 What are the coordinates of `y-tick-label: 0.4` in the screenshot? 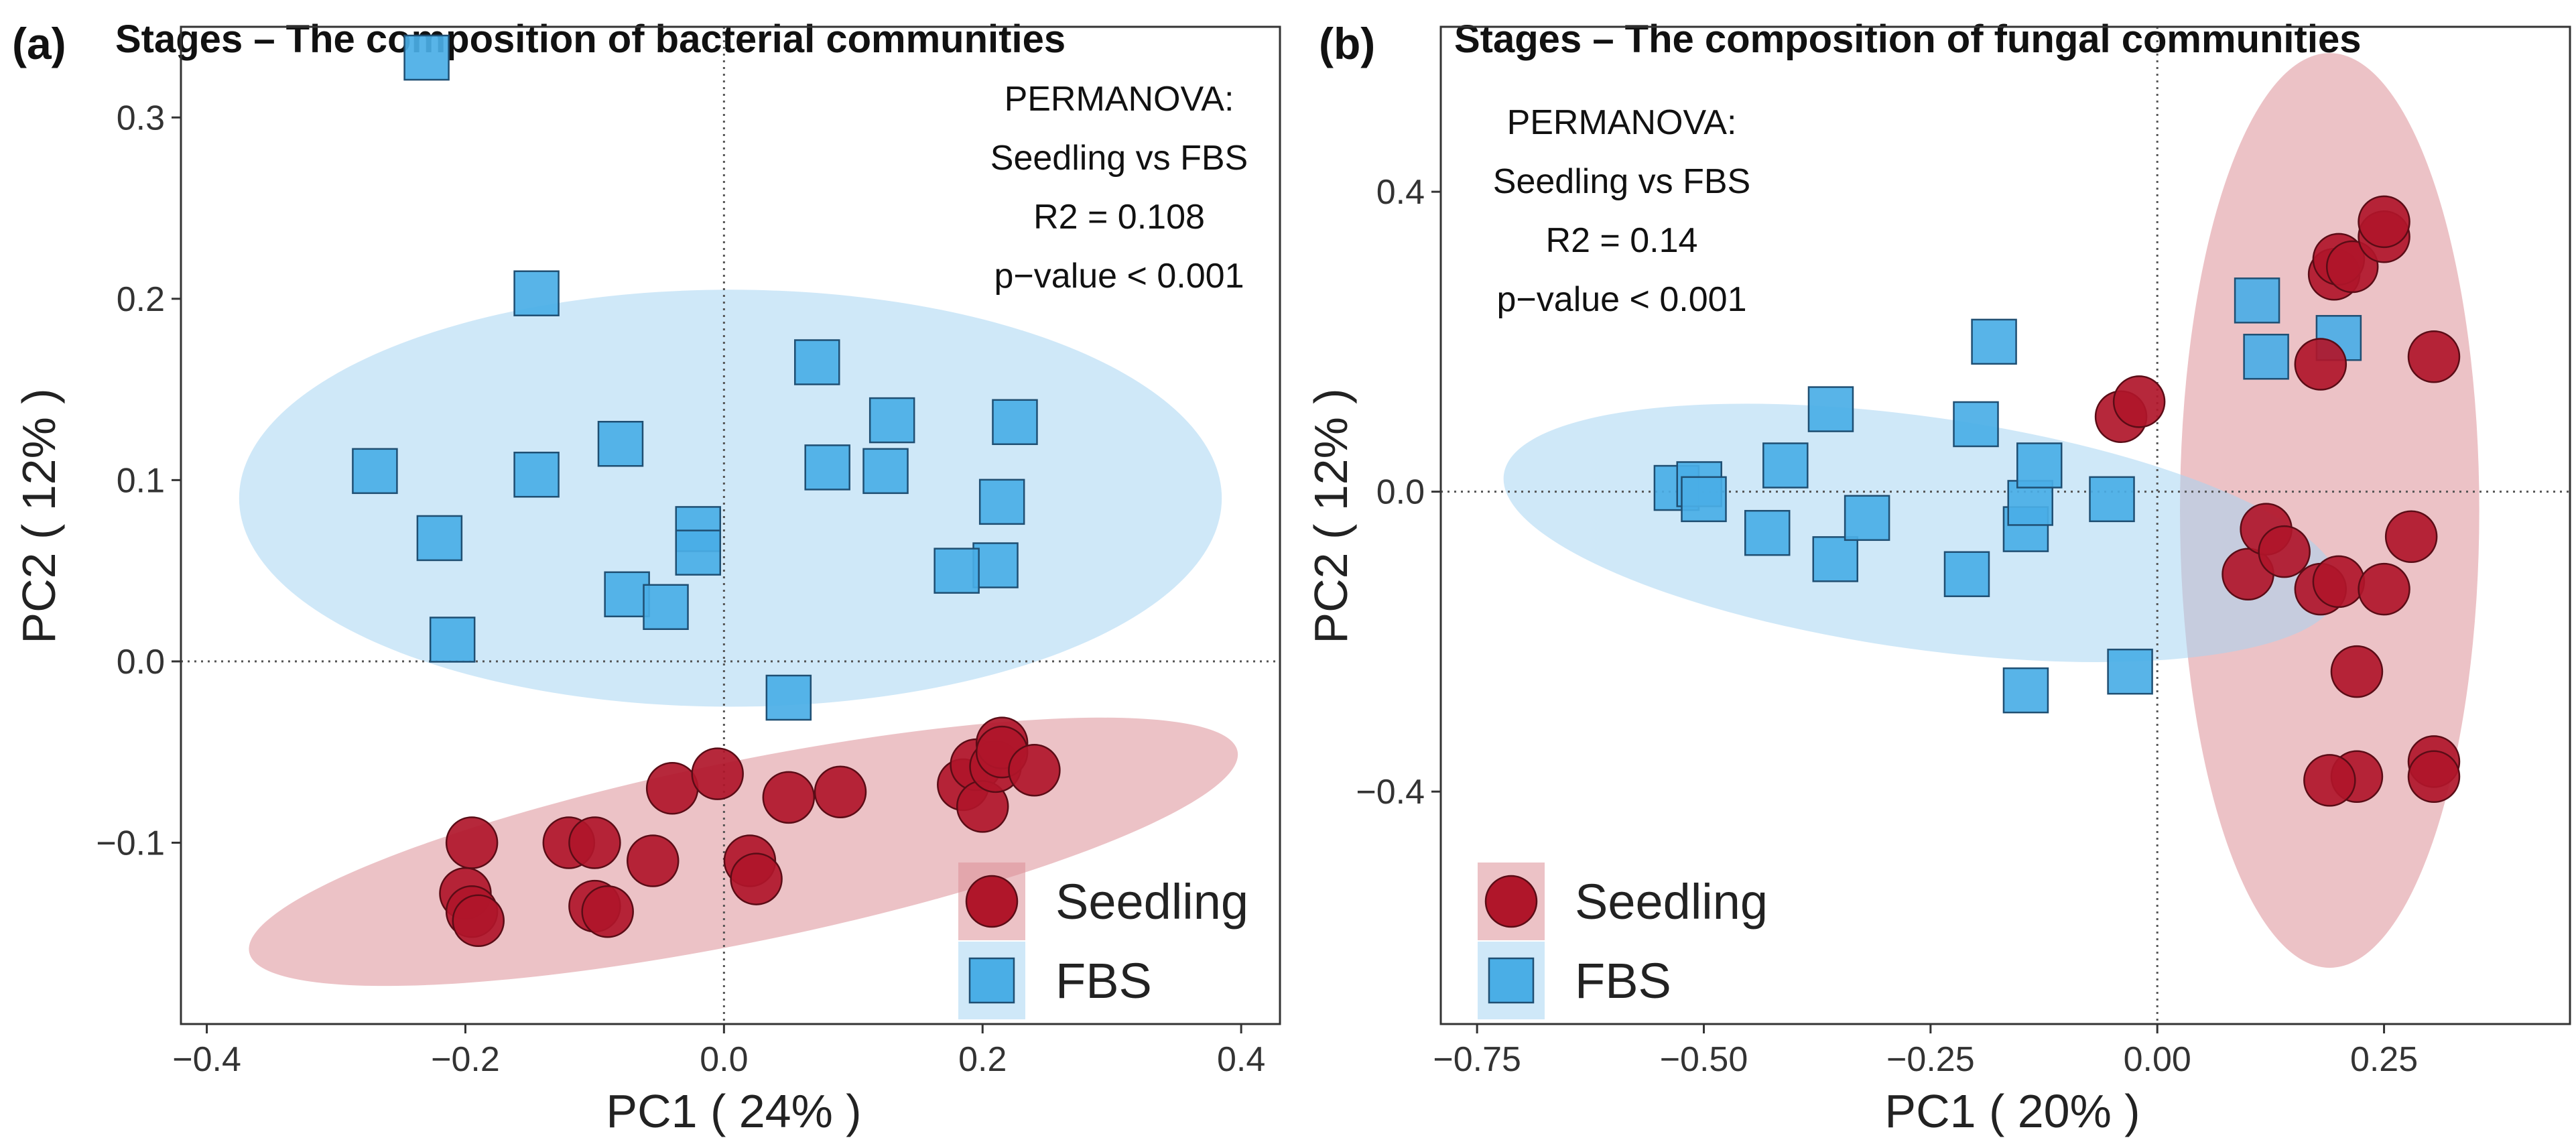 It's located at (1400, 192).